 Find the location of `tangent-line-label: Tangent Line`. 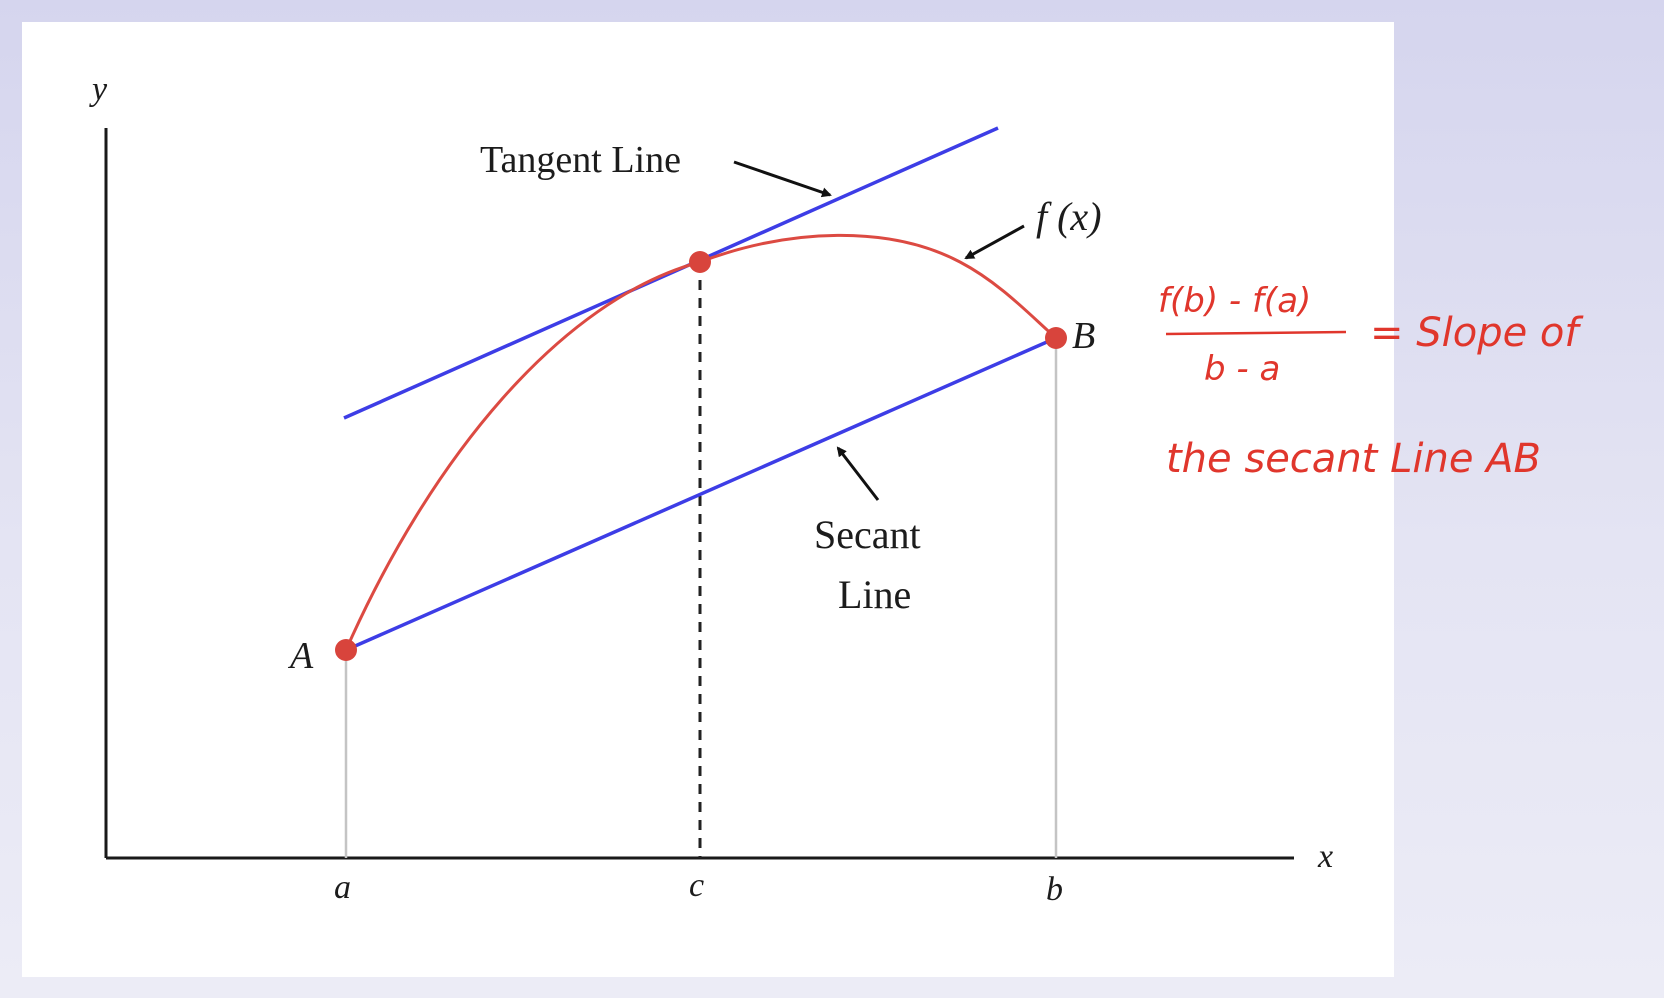

tangent-line-label: Tangent Line is located at coordinates (580, 160).